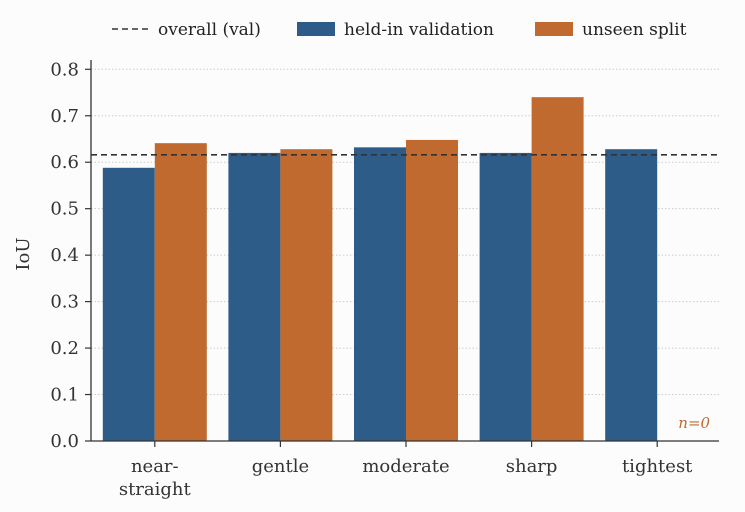 The image size is (745, 512). Describe the element at coordinates (23, 253) in the screenshot. I see `y-axis-title: IoU` at that location.